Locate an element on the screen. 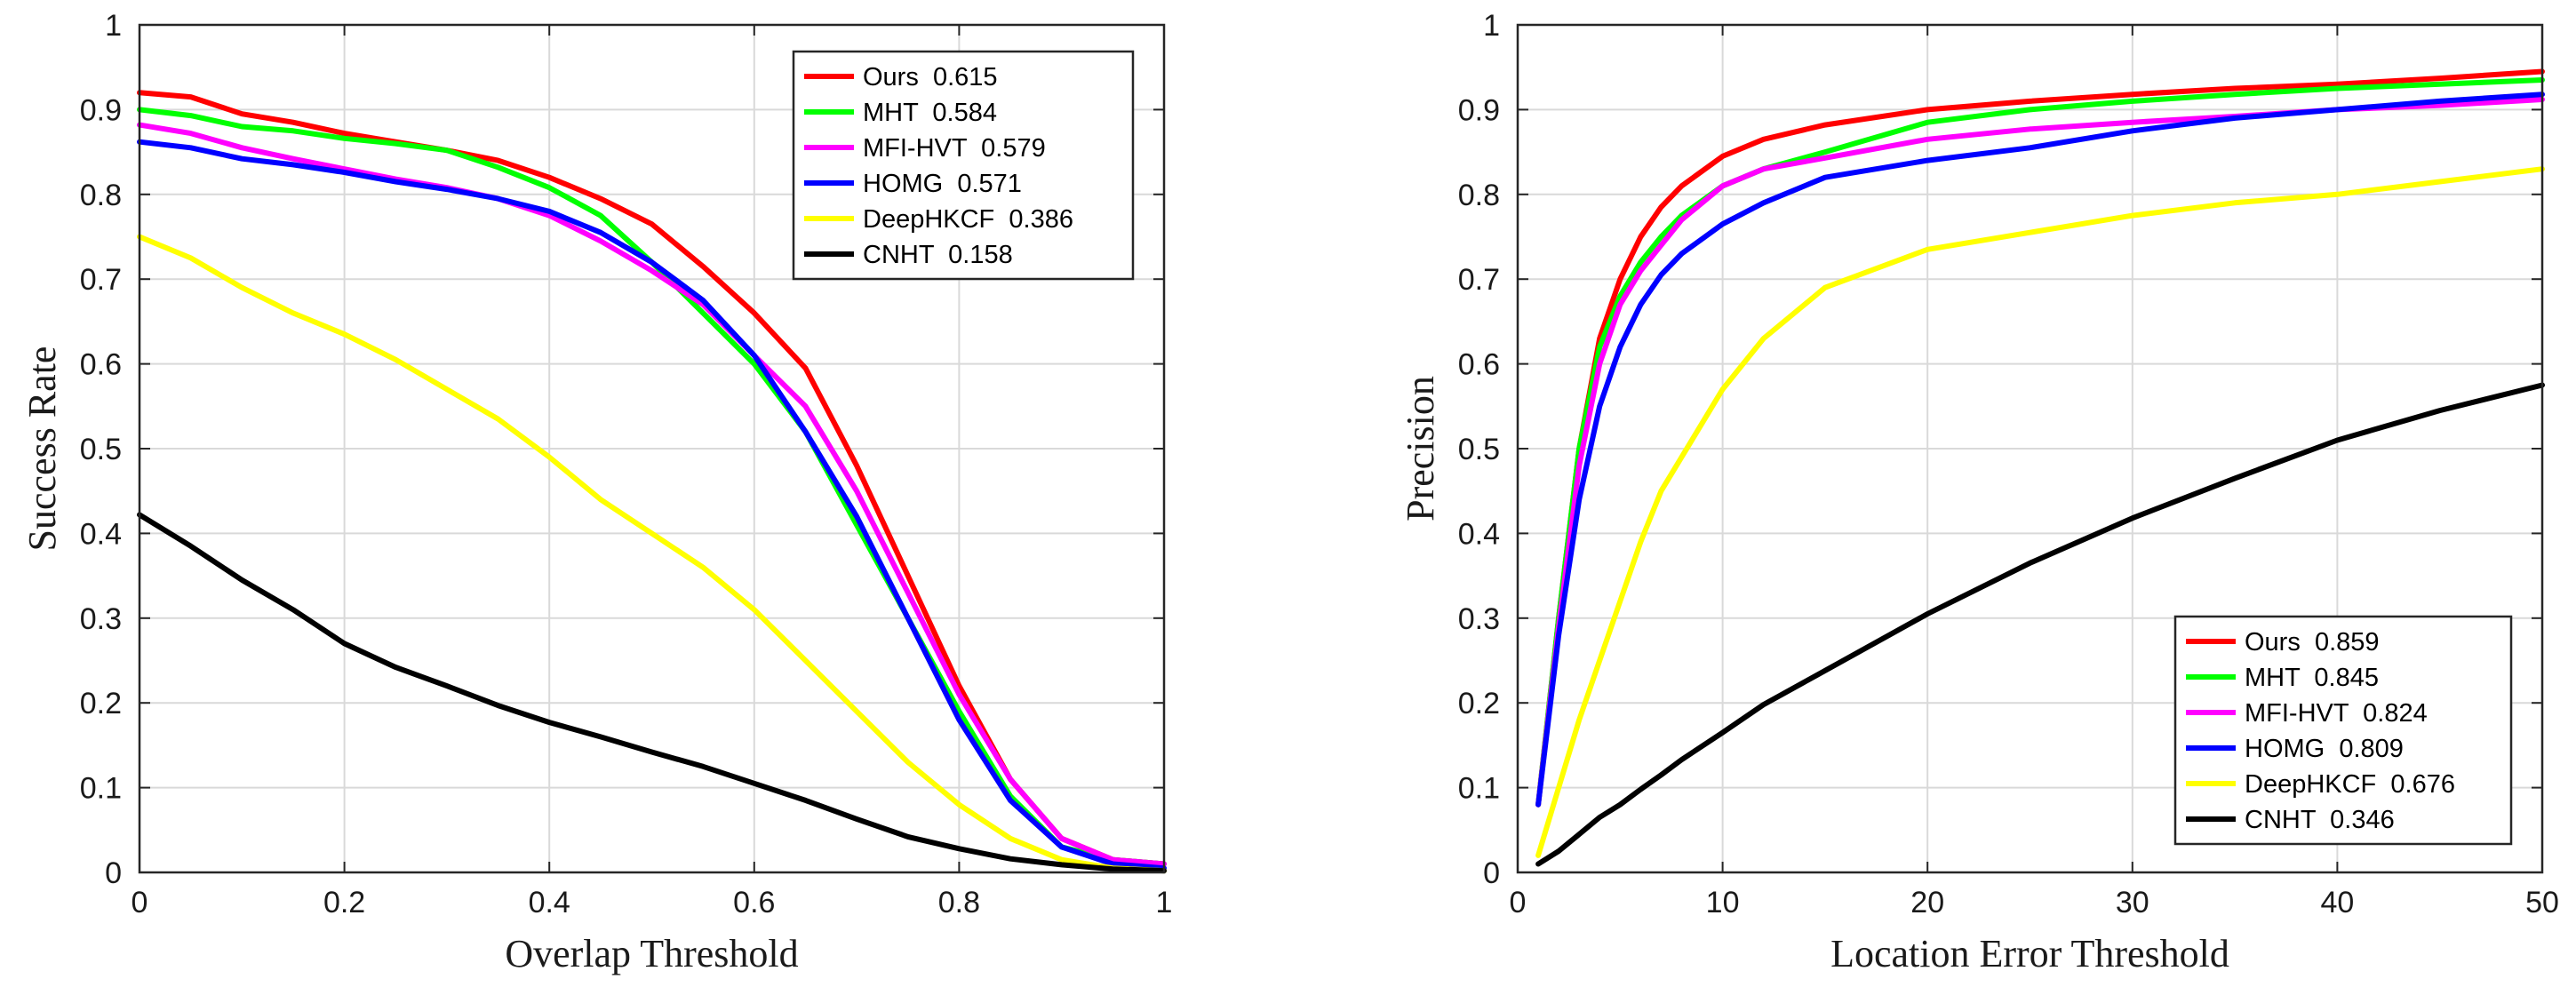  legend-entry: CNHT 0.346 is located at coordinates (2320, 820).